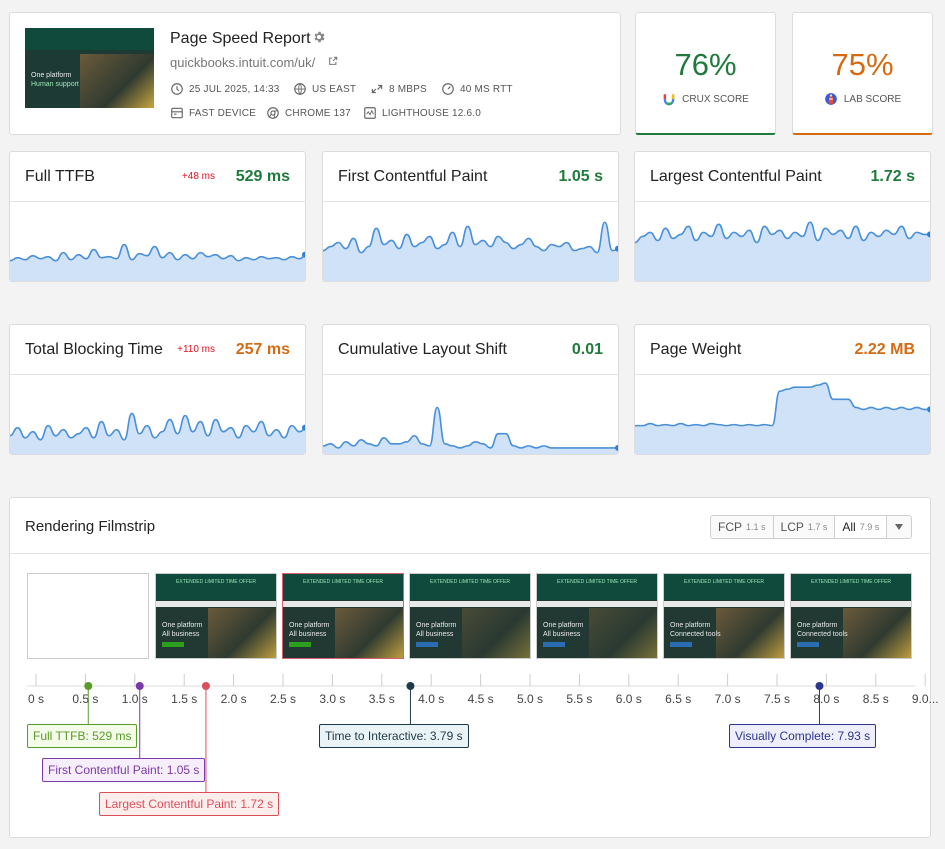 This screenshot has width=945, height=849. Describe the element at coordinates (394, 736) in the screenshot. I see `marker-label-tti: Time to Interactive: 3.79 s` at that location.